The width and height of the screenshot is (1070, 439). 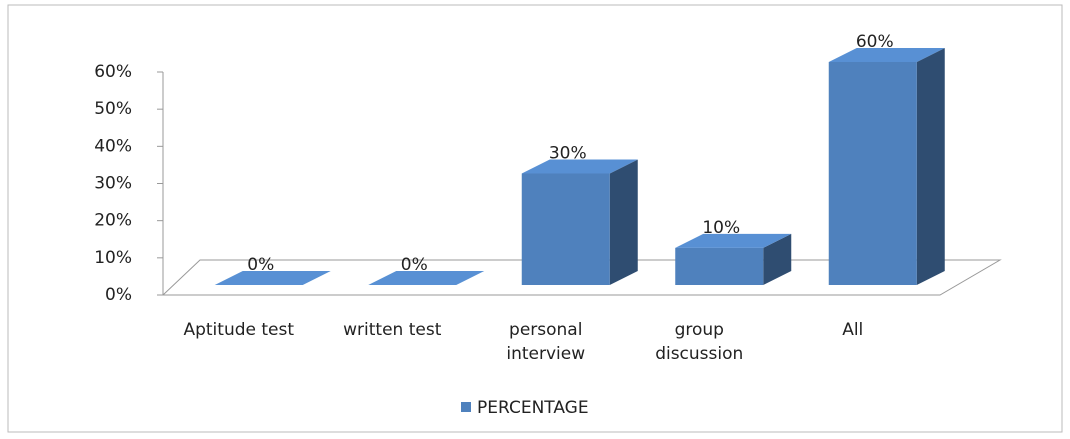 What do you see at coordinates (113, 72) in the screenshot?
I see `y-tick-label: 60%` at bounding box center [113, 72].